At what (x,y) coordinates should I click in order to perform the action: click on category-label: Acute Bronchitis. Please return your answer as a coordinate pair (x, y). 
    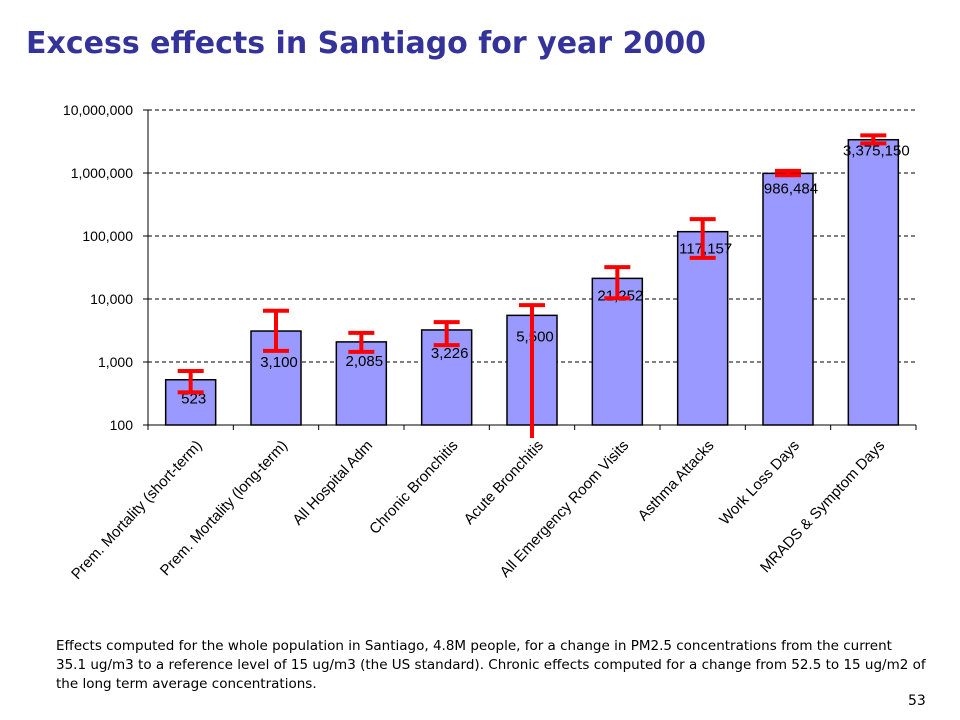
    Looking at the image, I should click on (504, 482).